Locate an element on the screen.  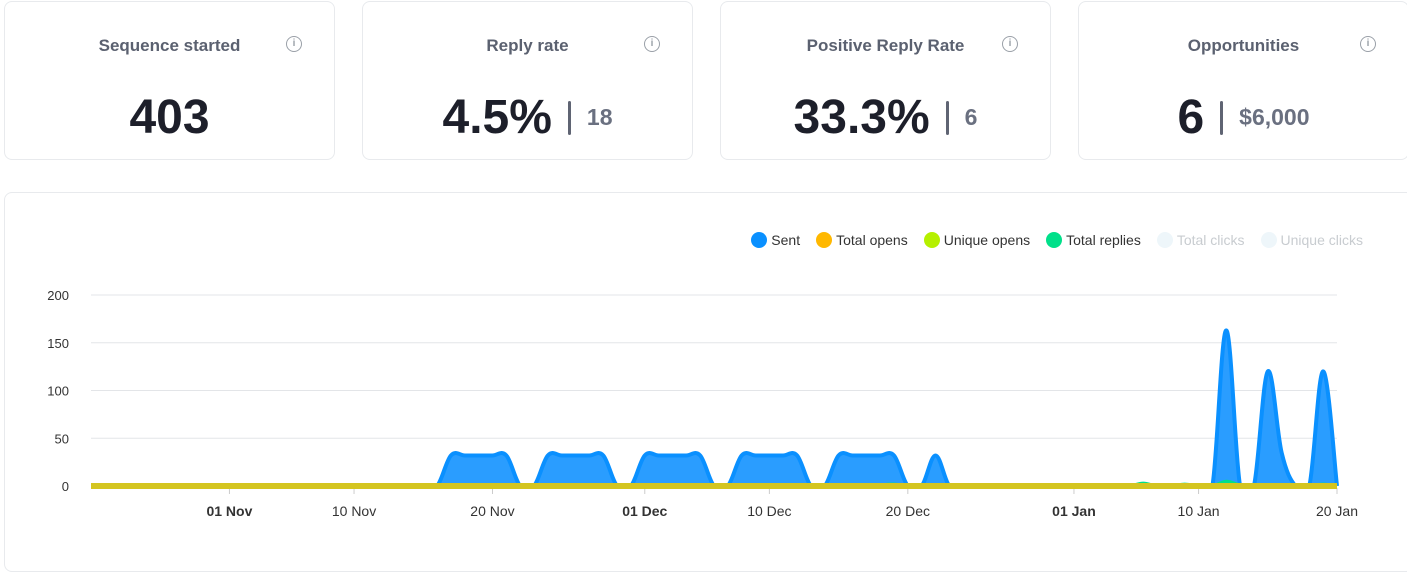
x-tick-label: 01 Dec is located at coordinates (644, 511).